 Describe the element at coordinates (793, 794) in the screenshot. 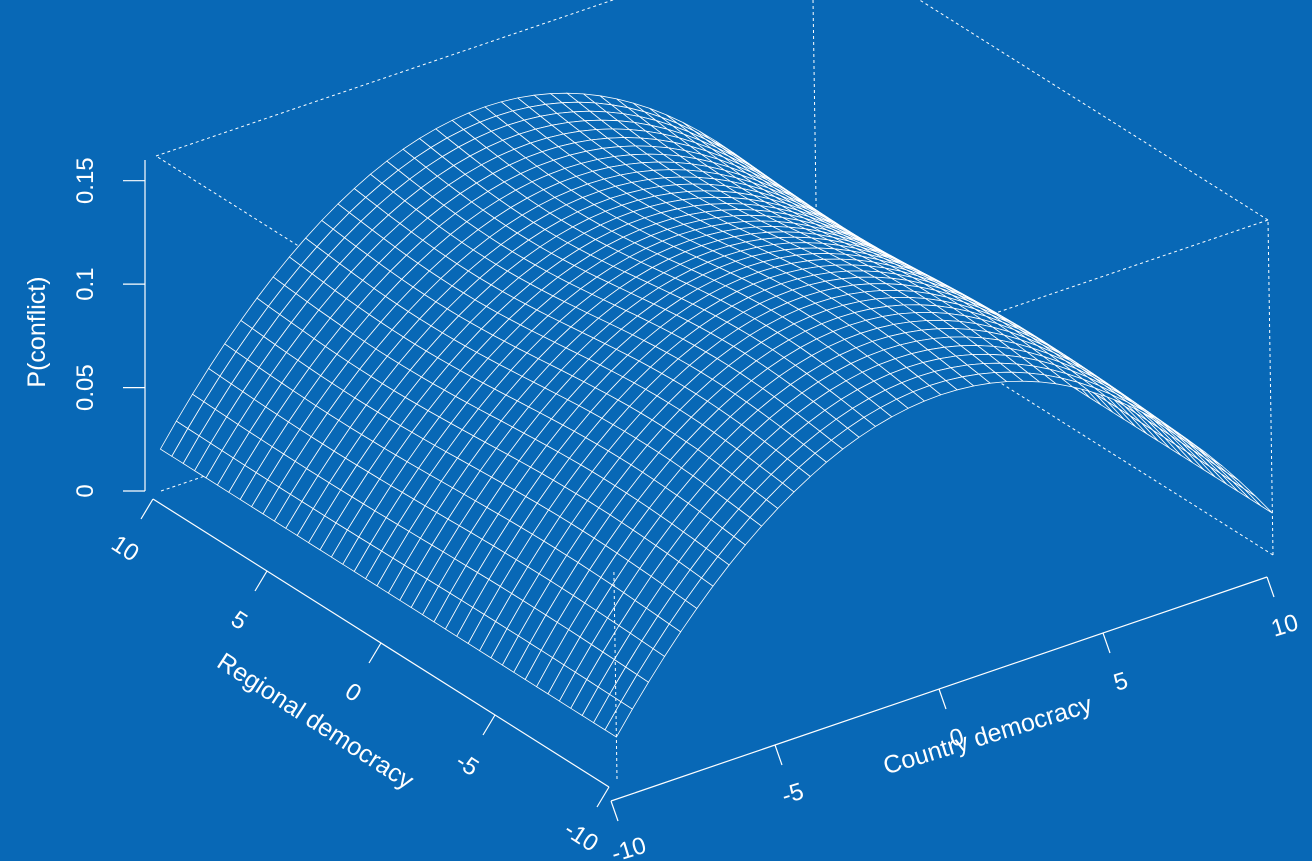

I see `x-tick-label: -5` at that location.